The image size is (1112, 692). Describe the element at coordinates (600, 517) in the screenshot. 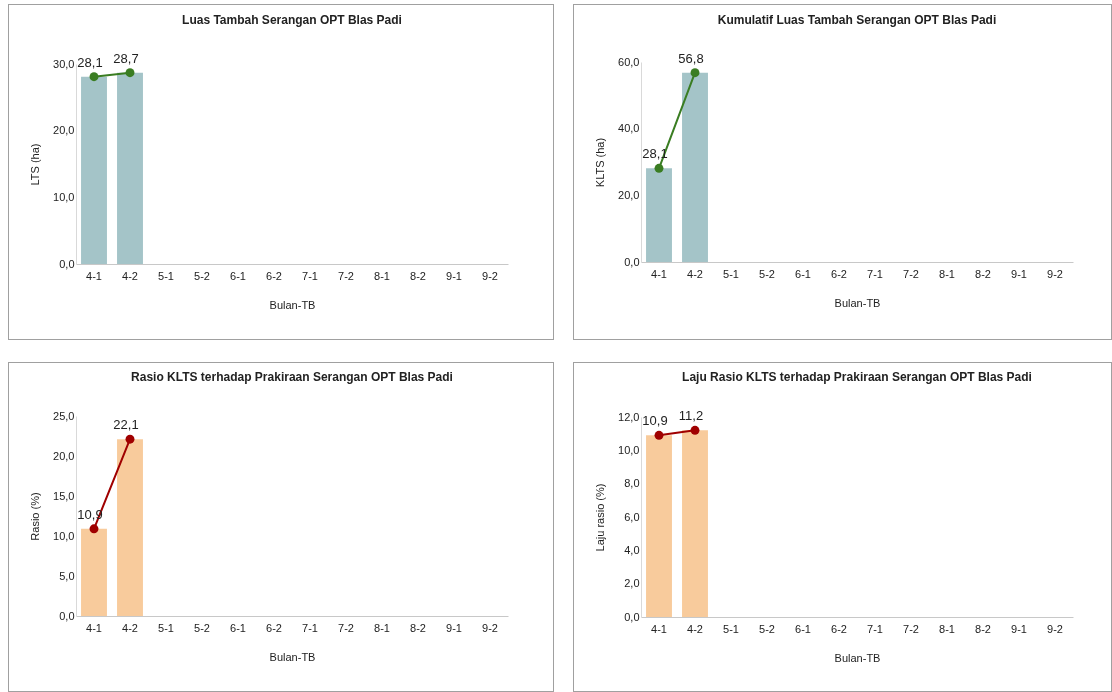

I see `y-axis-title: Laju rasio (%)` at that location.